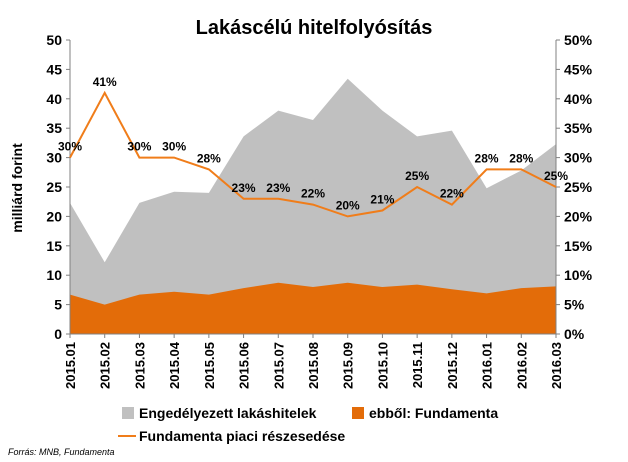  What do you see at coordinates (54, 99) in the screenshot?
I see `y-tick-label: 40` at bounding box center [54, 99].